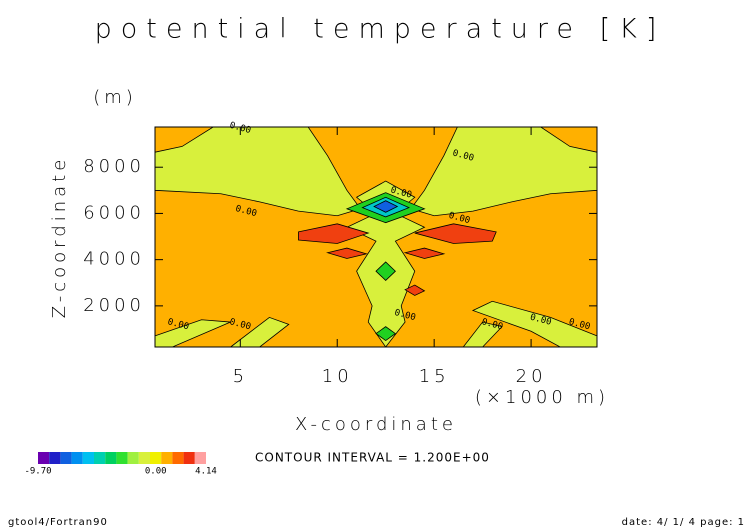  Describe the element at coordinates (114, 166) in the screenshot. I see `y-tick-label: 8000` at that location.